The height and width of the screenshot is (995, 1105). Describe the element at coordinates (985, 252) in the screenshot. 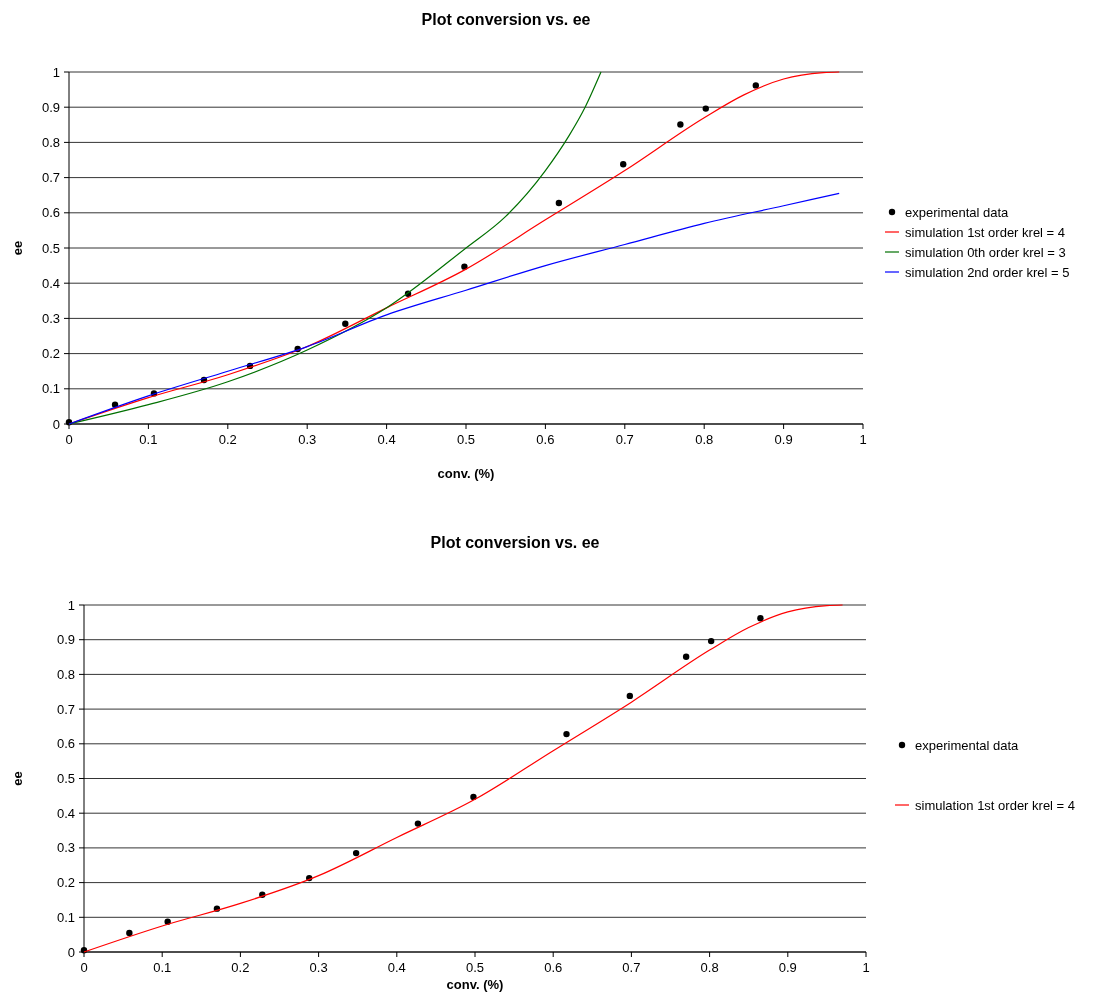

I see `legend-label: simulation 0th order krel = 3` at that location.